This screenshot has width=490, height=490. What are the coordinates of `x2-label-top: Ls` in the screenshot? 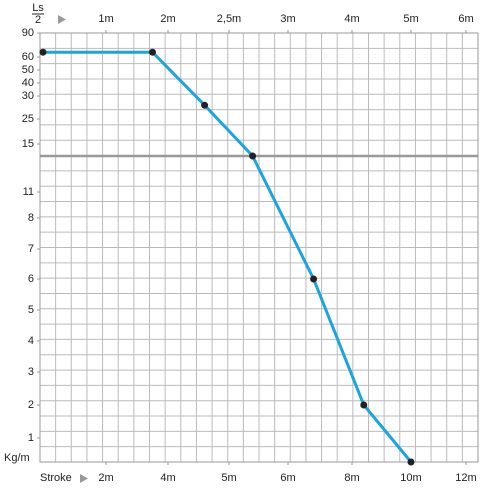 It's located at (38, 8).